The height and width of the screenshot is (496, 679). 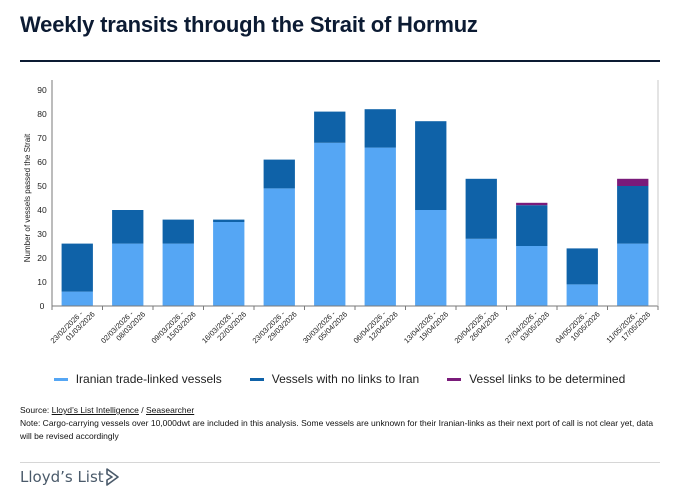 I want to click on y-axis-label-group: Number of vessels passed the Strait, so click(x=27, y=197).